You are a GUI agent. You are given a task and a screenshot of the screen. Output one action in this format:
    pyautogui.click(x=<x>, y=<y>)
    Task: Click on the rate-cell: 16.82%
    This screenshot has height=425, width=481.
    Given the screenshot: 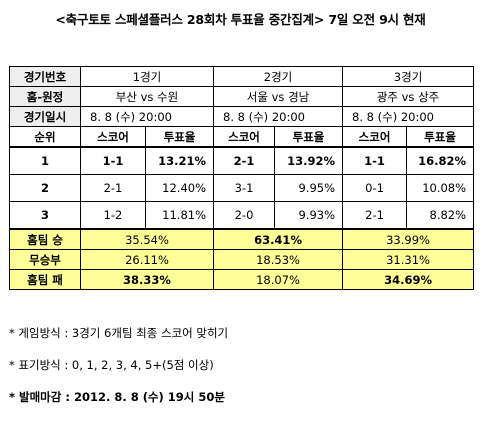 What is the action you would take?
    pyautogui.click(x=440, y=160)
    